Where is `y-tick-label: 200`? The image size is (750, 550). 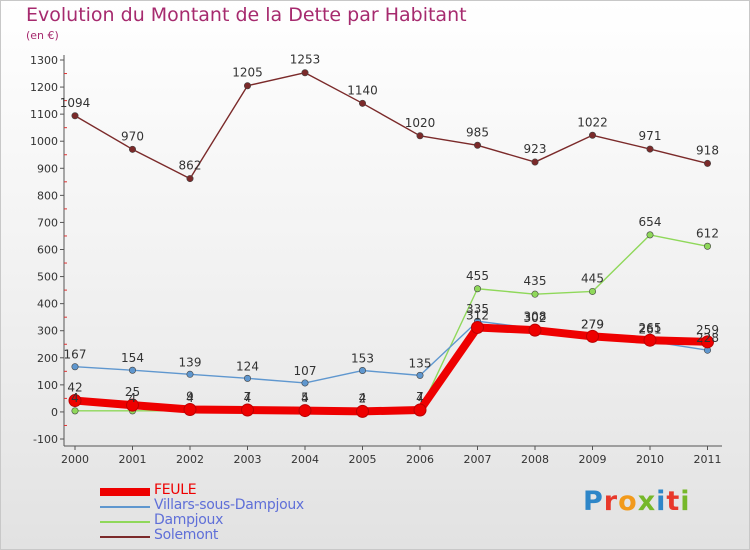
y-tick-label: 200 is located at coordinates (47, 358).